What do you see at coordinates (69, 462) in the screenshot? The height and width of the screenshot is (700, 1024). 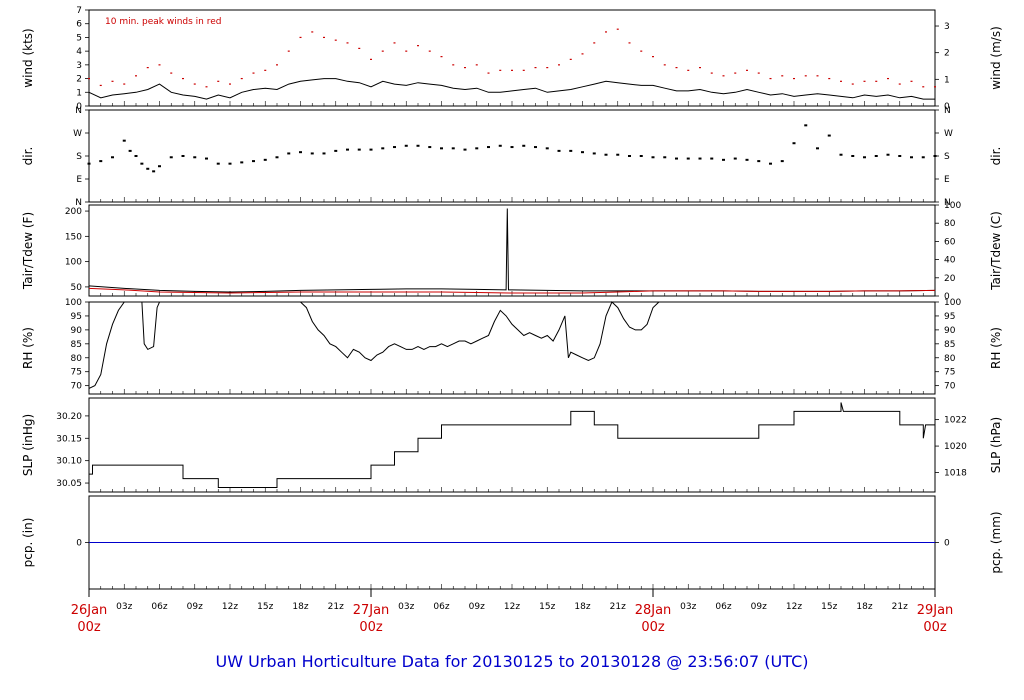 I see `y-tick-label-left: 30.10` at bounding box center [69, 462].